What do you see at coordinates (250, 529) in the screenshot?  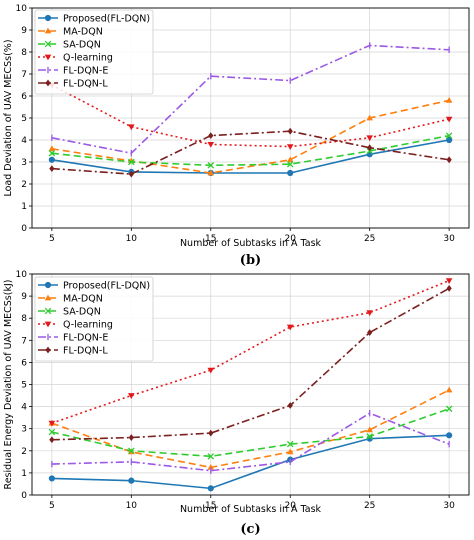 I see `subfigure-label: (c)` at bounding box center [250, 529].